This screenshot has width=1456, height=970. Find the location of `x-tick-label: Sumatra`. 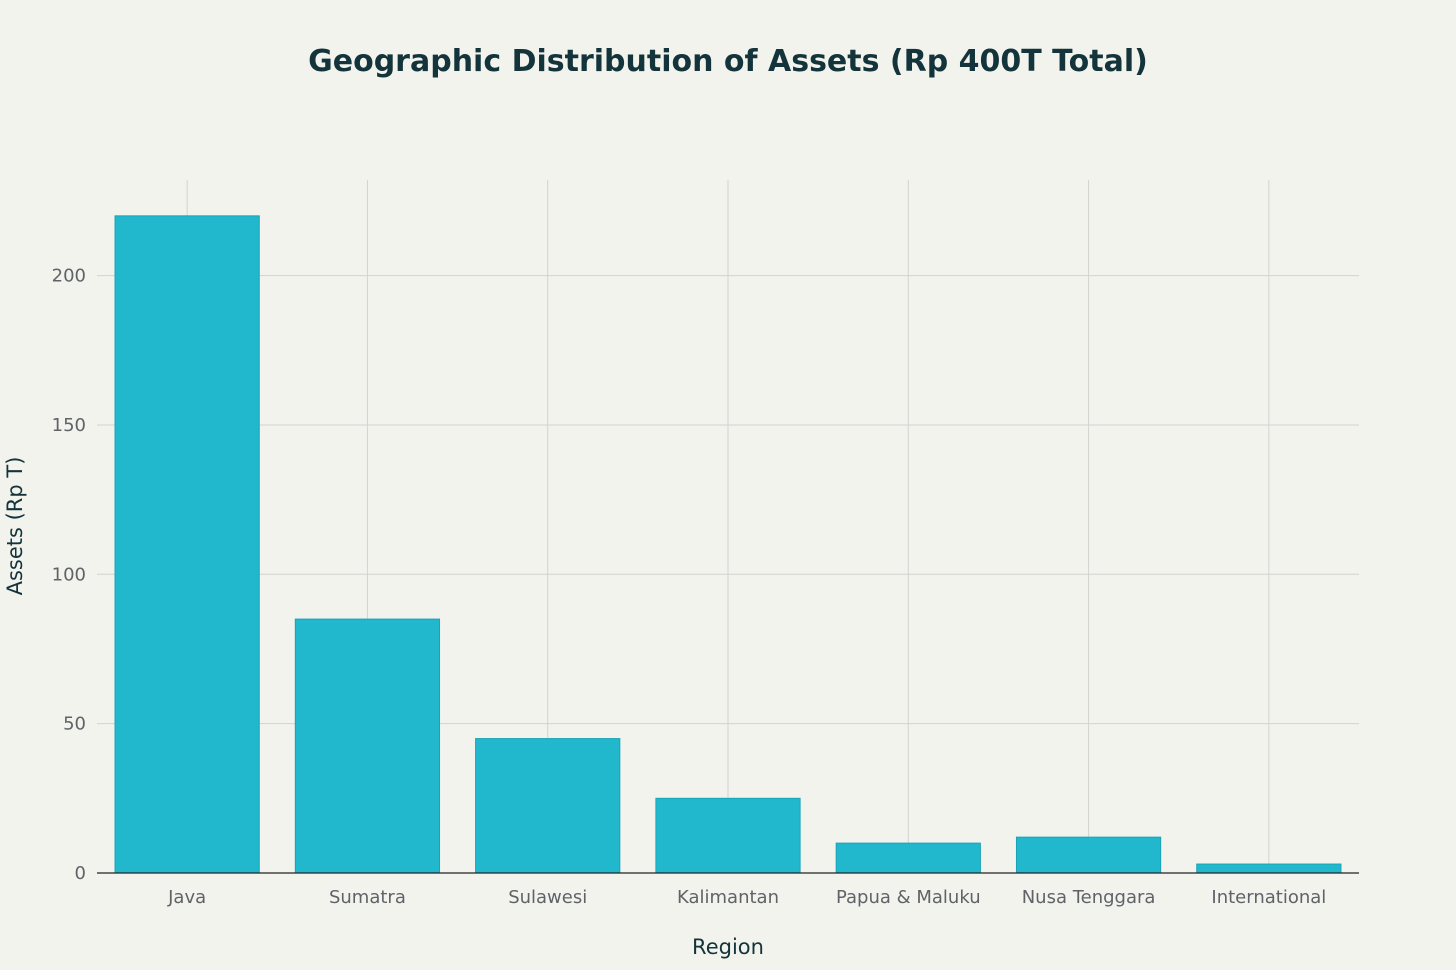

x-tick-label: Sumatra is located at coordinates (367, 897).